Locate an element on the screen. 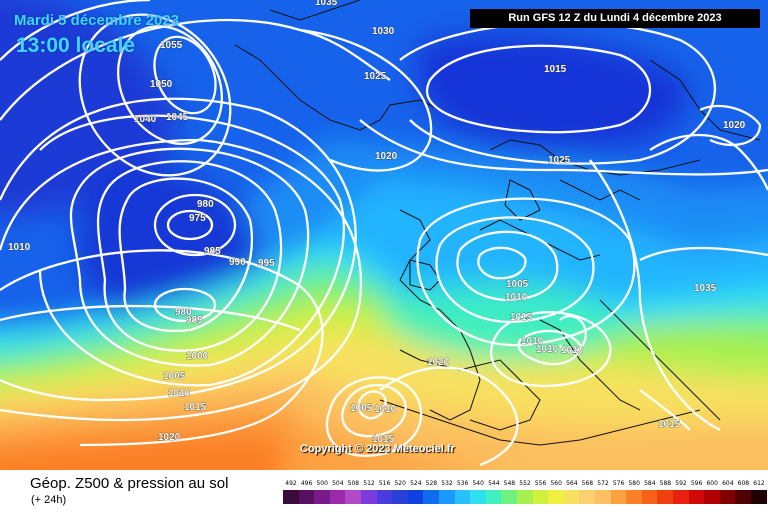  isobar-label: 1050 is located at coordinates (161, 84).